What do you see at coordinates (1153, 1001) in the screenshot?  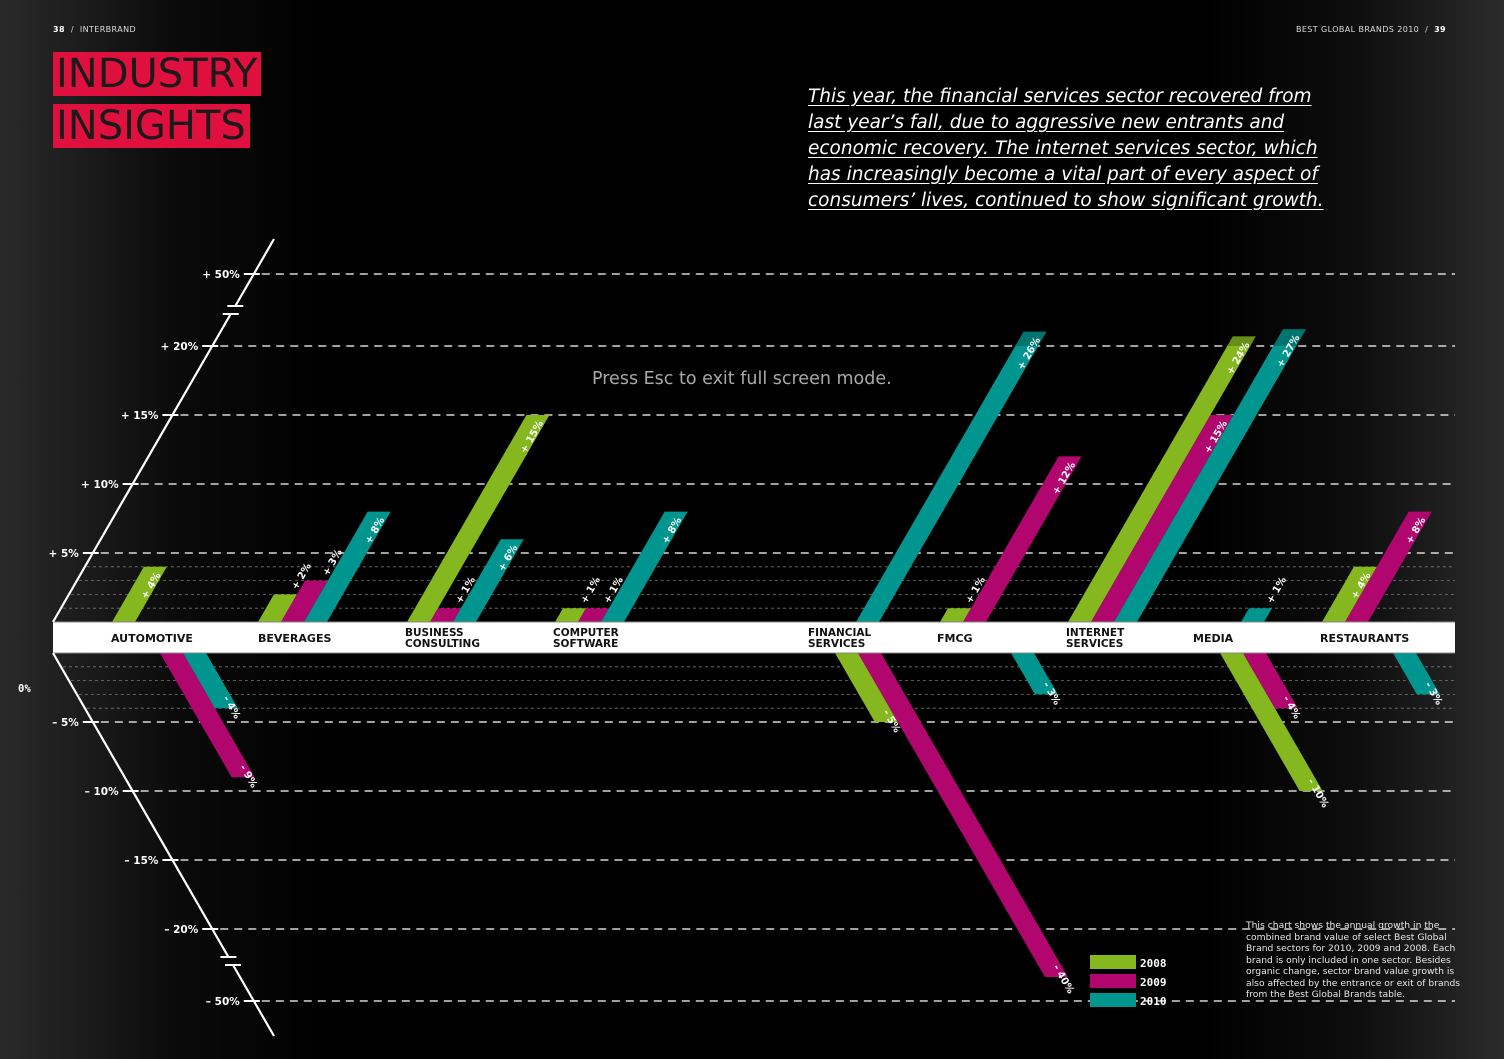 I see `legend-label: 2010` at bounding box center [1153, 1001].